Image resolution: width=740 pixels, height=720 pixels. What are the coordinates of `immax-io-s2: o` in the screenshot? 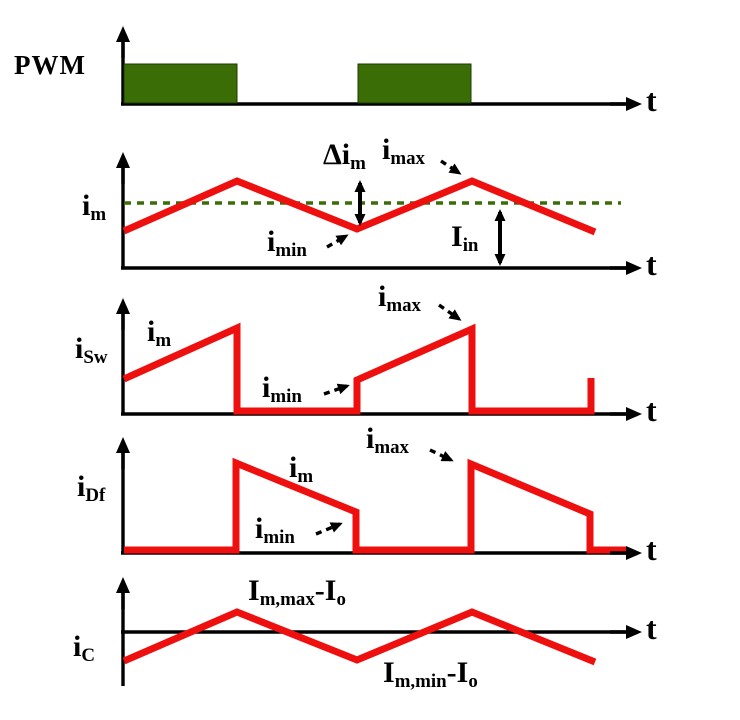 It's located at (341, 599).